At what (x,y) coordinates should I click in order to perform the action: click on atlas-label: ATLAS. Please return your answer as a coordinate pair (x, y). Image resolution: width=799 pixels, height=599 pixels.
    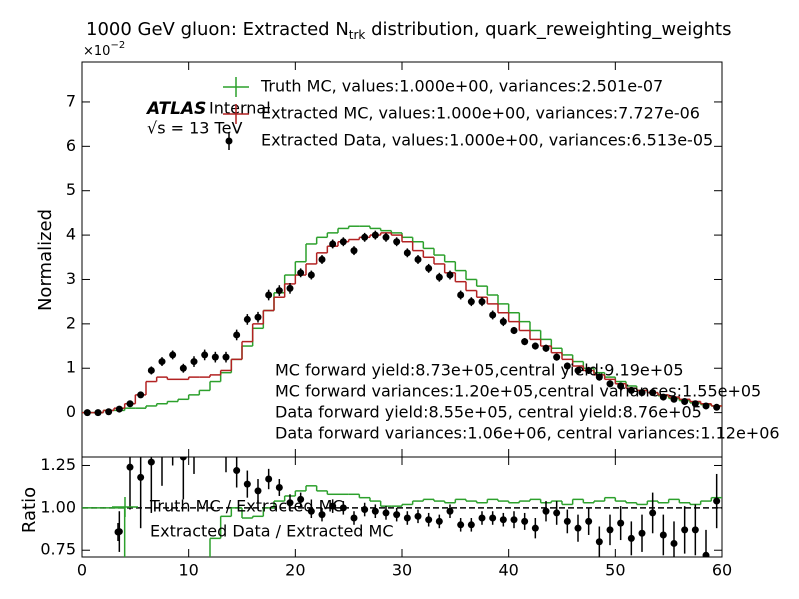
    Looking at the image, I should click on (175, 109).